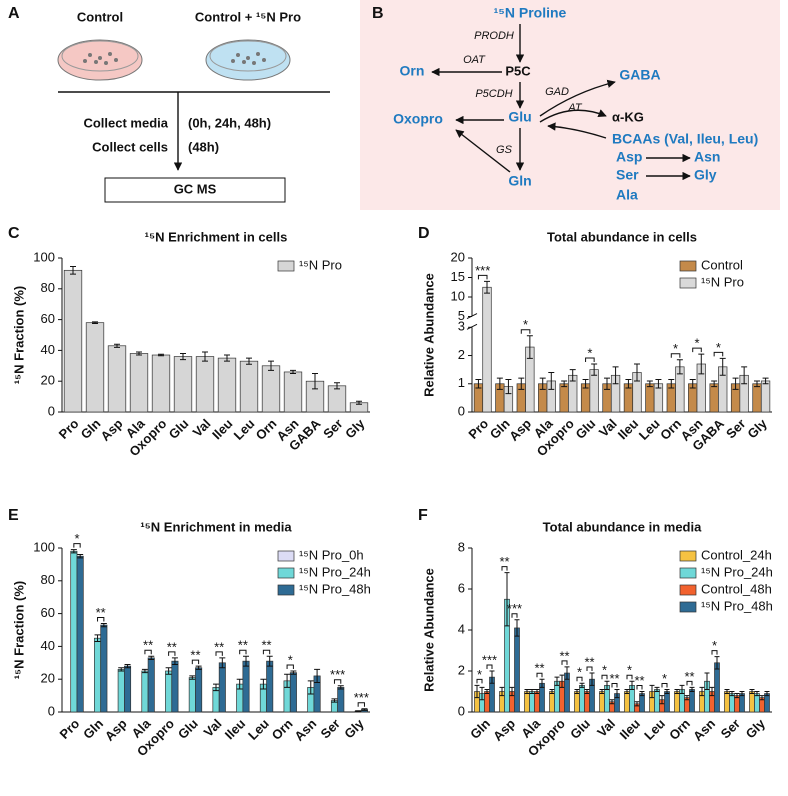 The height and width of the screenshot is (796, 788). I want to click on chart-title: ¹⁵N Enrichment in media, so click(216, 526).